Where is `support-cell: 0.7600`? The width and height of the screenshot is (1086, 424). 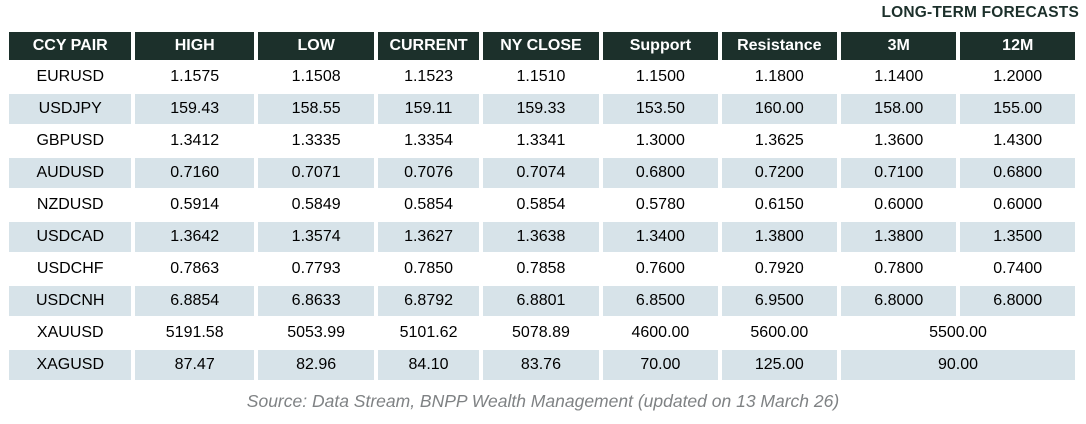 support-cell: 0.7600 is located at coordinates (660, 269).